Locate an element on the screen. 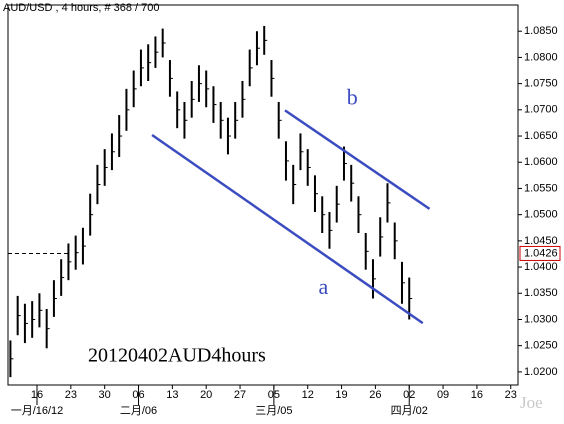  last-price-label: 1.0426 is located at coordinates (541, 253).